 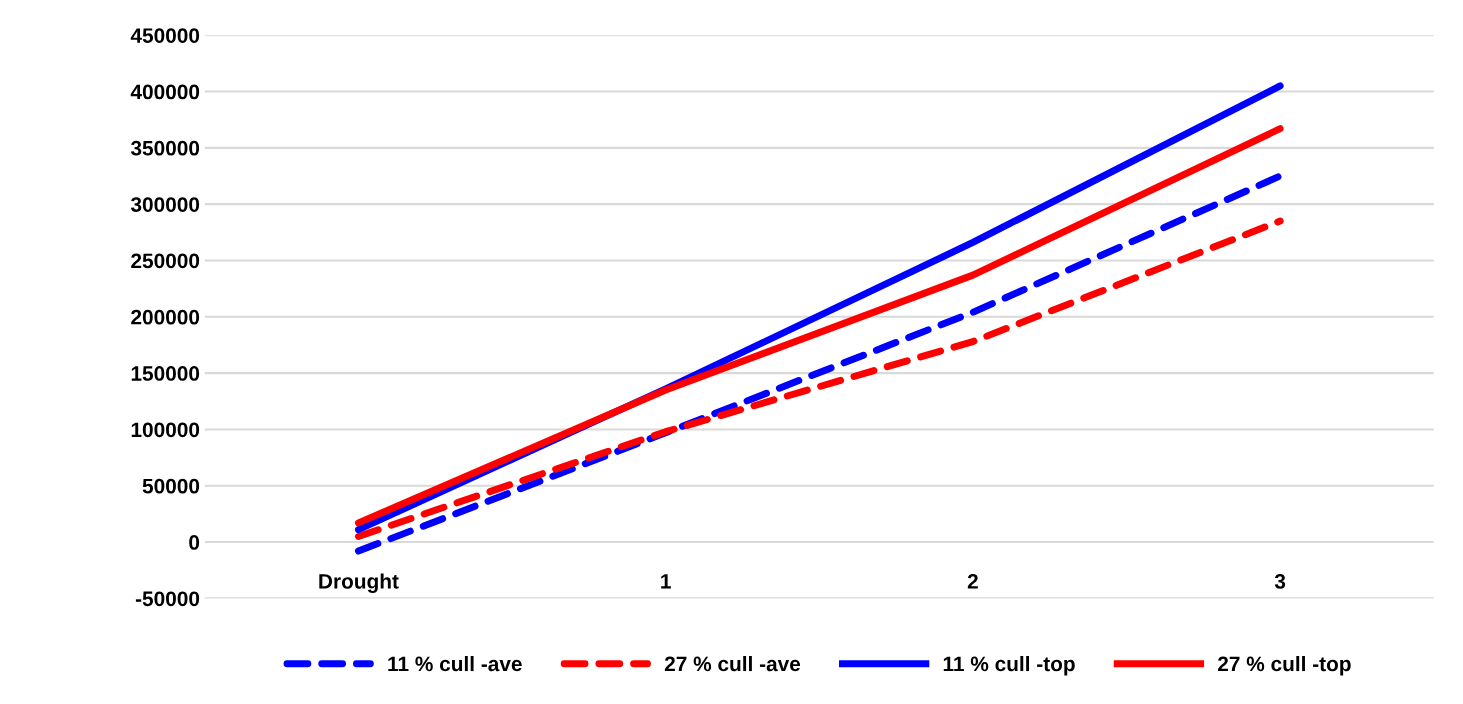 What do you see at coordinates (165, 92) in the screenshot?
I see `y-tick-label: 400000` at bounding box center [165, 92].